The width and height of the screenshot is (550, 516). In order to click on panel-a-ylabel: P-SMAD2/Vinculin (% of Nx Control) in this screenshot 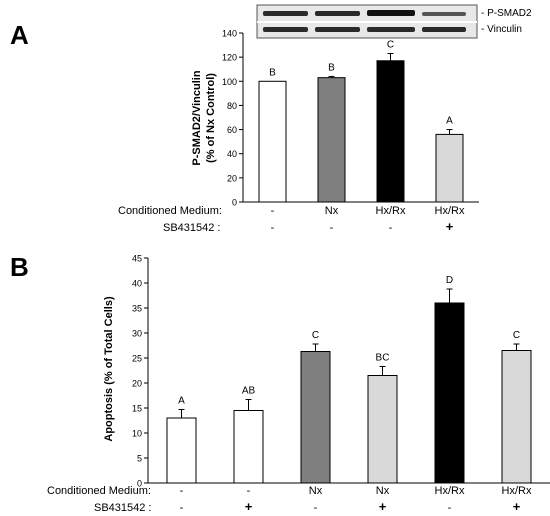, I will do `click(204, 117)`.